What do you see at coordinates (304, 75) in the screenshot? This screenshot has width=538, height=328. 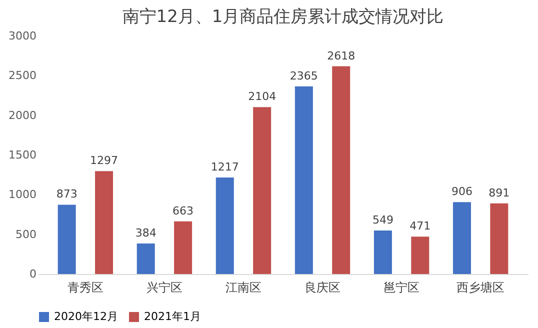 I see `data-label: 2365` at bounding box center [304, 75].